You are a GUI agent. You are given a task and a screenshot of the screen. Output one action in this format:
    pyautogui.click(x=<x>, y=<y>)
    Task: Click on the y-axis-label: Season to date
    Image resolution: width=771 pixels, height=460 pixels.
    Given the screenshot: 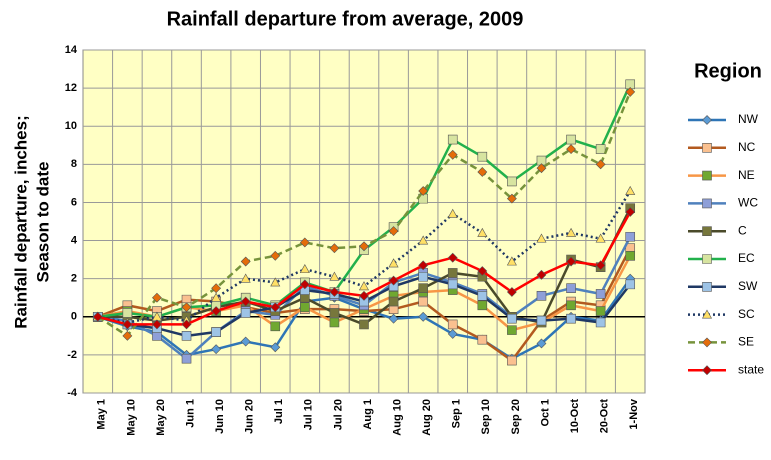 What is the action you would take?
    pyautogui.click(x=42, y=222)
    